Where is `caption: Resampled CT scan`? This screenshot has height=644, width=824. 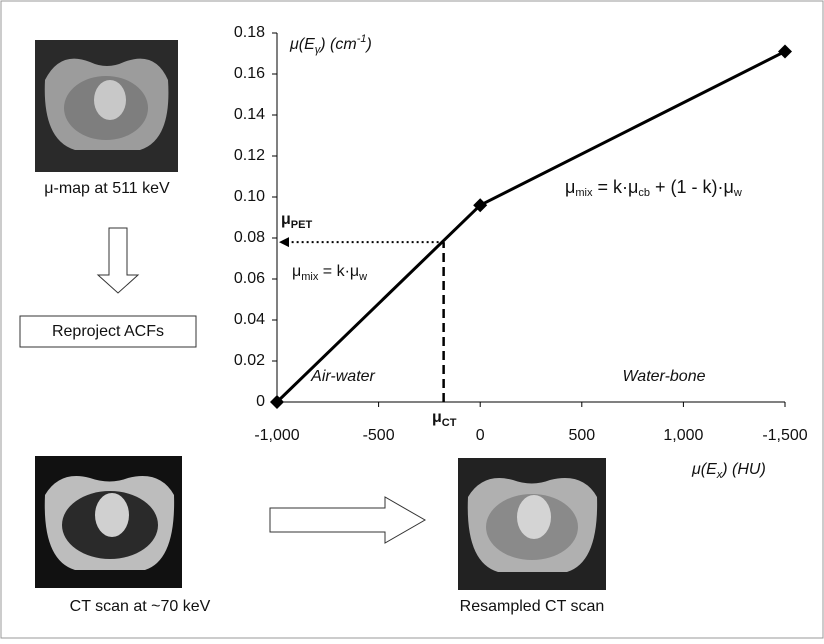
caption: Resampled CT scan is located at coordinates (532, 606).